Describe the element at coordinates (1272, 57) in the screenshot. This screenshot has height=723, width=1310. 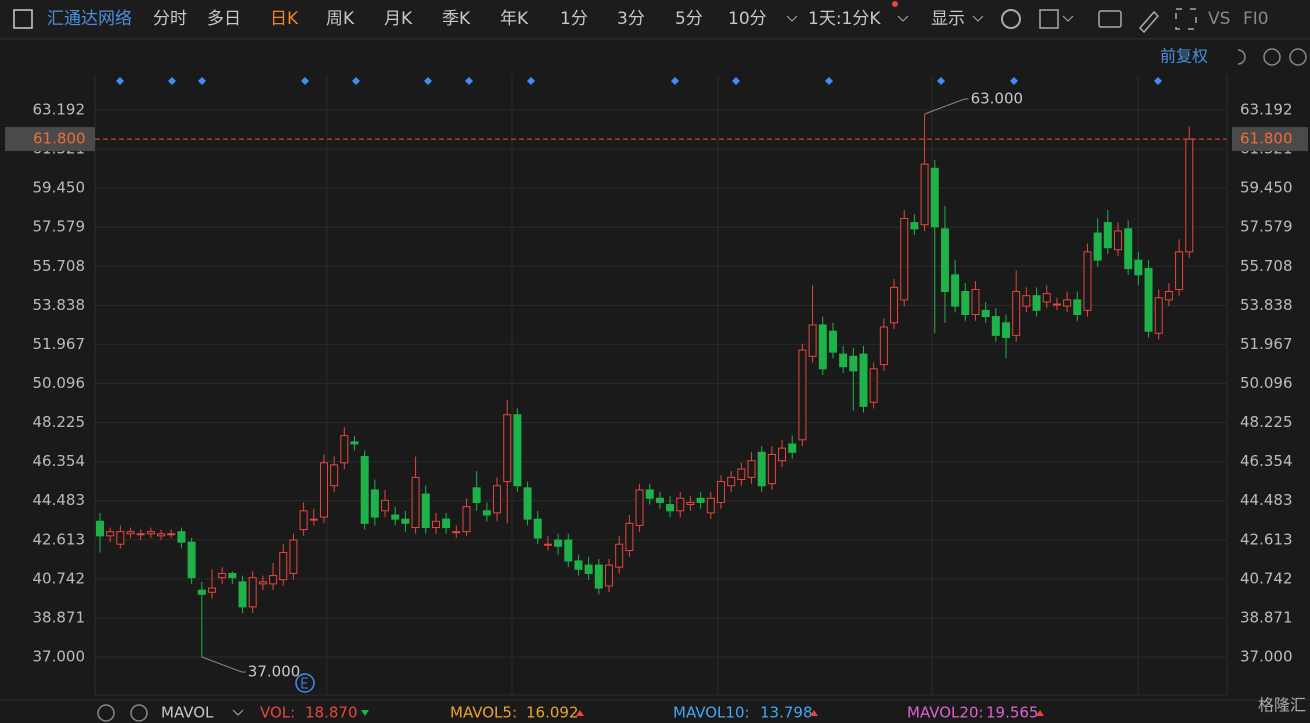
I see `zoom-out` at that location.